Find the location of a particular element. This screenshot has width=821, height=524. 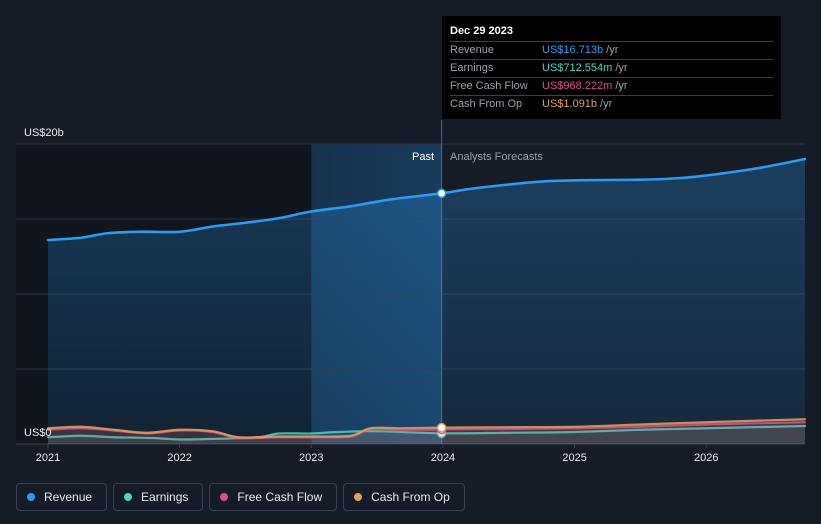

forecast-label: Analysts Forecasts is located at coordinates (496, 157).